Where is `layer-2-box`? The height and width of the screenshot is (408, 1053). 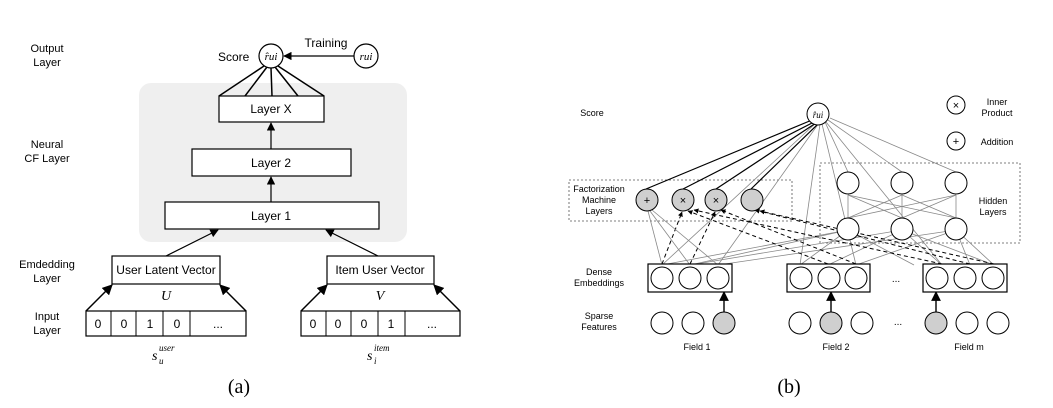
layer-2-box is located at coordinates (271, 162).